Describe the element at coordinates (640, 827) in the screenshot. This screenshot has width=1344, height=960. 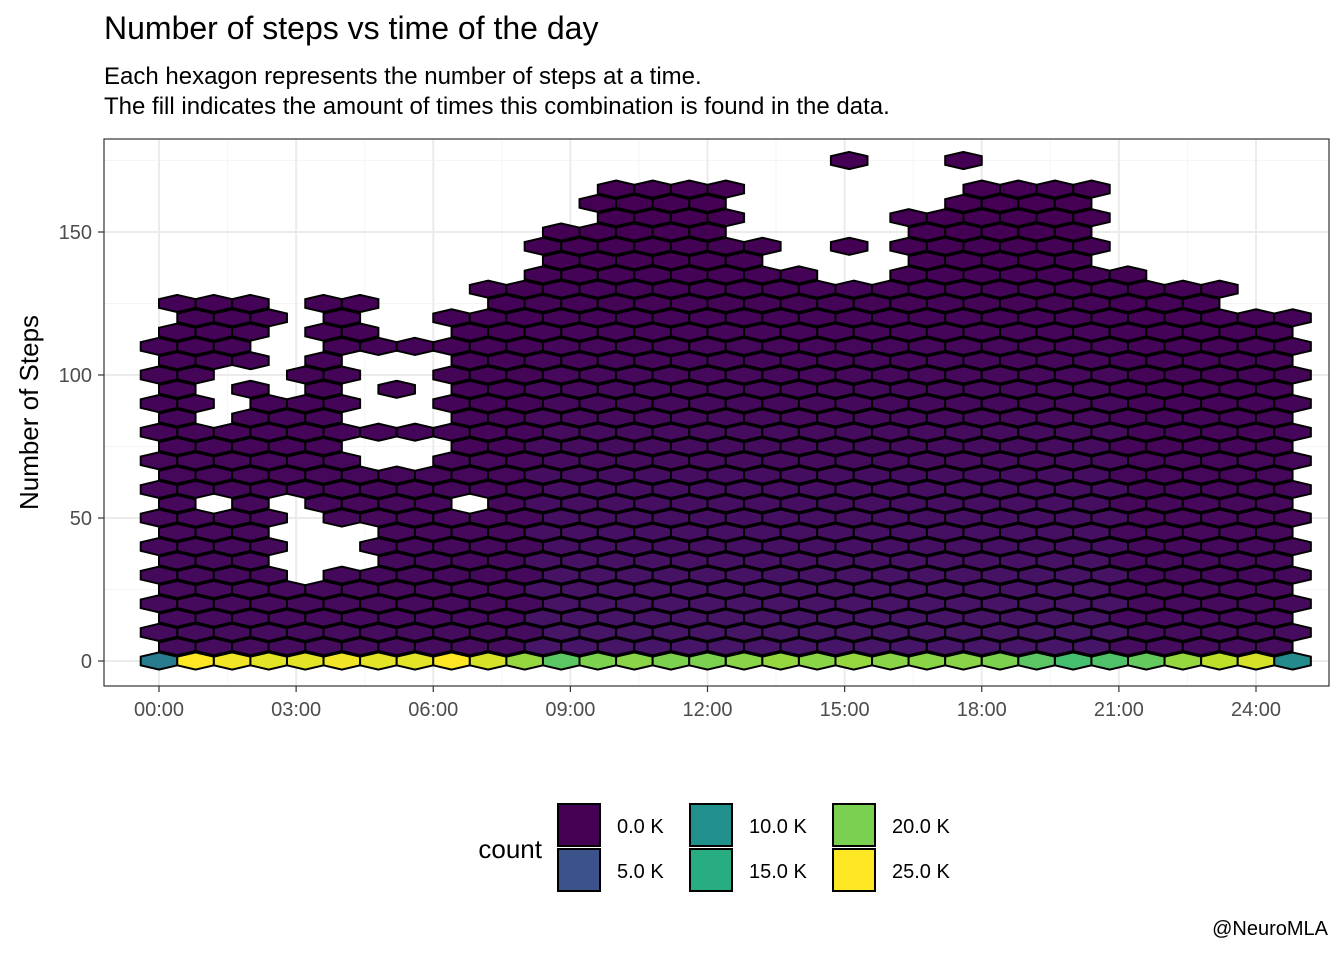
I see `legend-label: 0.0 K` at that location.